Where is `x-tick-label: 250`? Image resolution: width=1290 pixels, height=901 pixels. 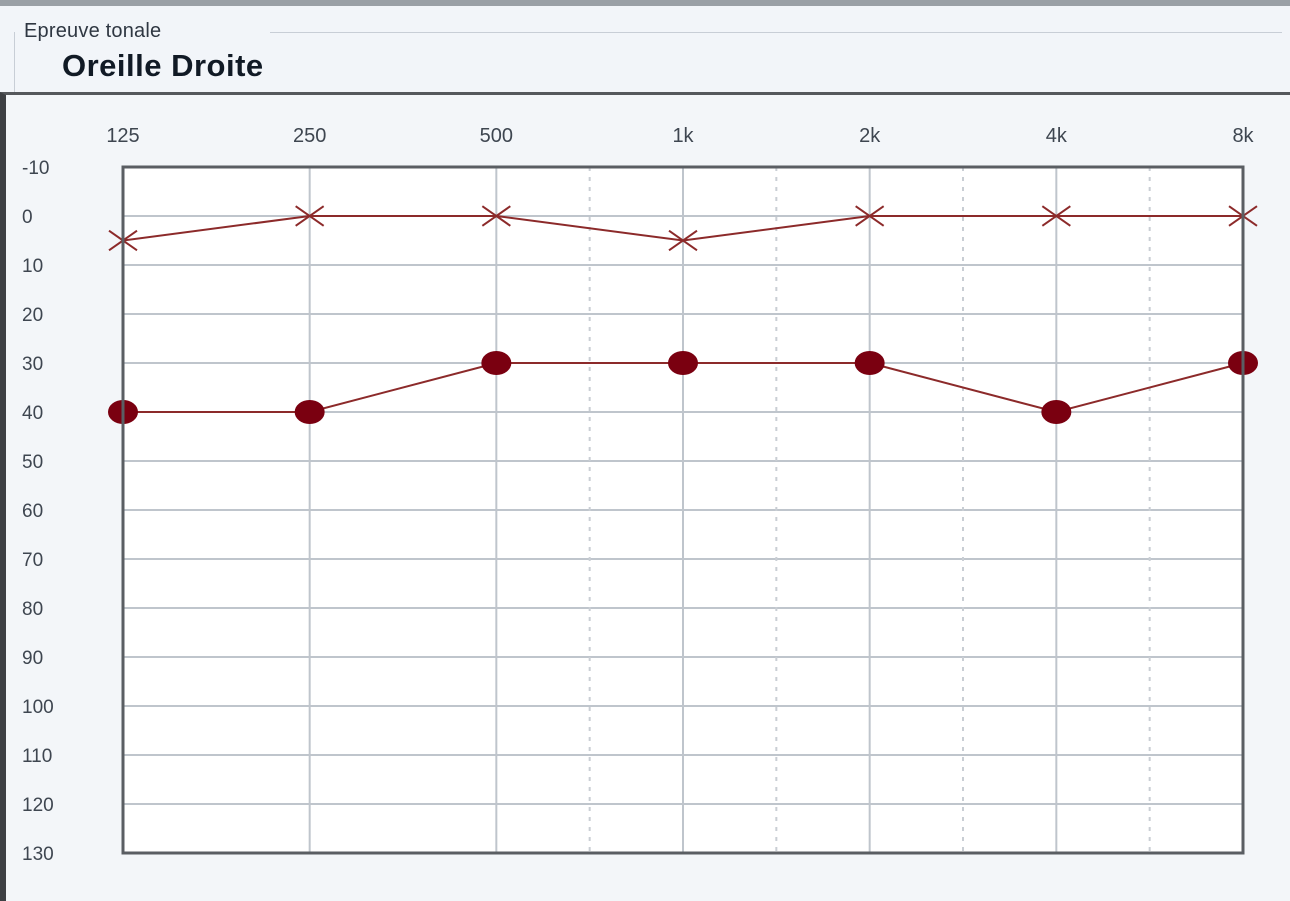
x-tick-label: 250 is located at coordinates (309, 136).